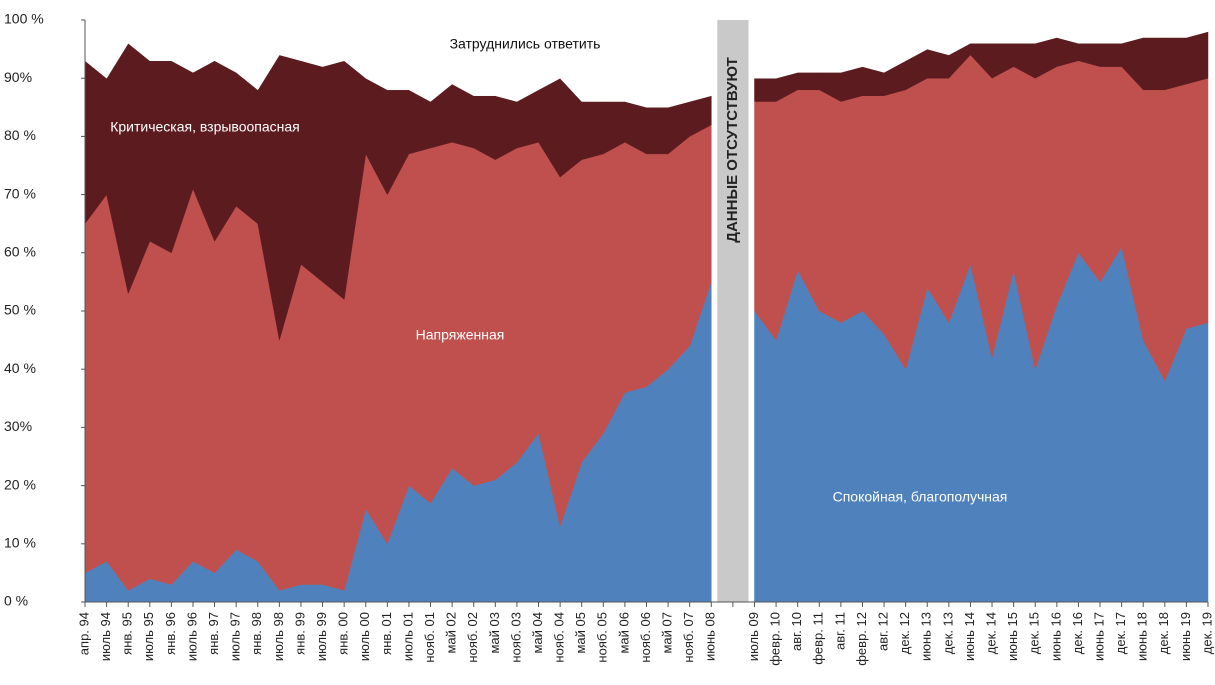  Describe the element at coordinates (882, 631) in the screenshot. I see `x-tick-label: авг. 12` at that location.